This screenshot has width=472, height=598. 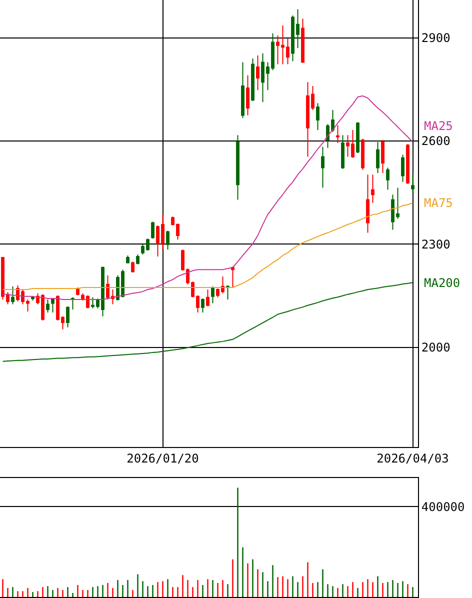 What do you see at coordinates (435, 141) in the screenshot?
I see `y-tick-label: 2600` at bounding box center [435, 141].